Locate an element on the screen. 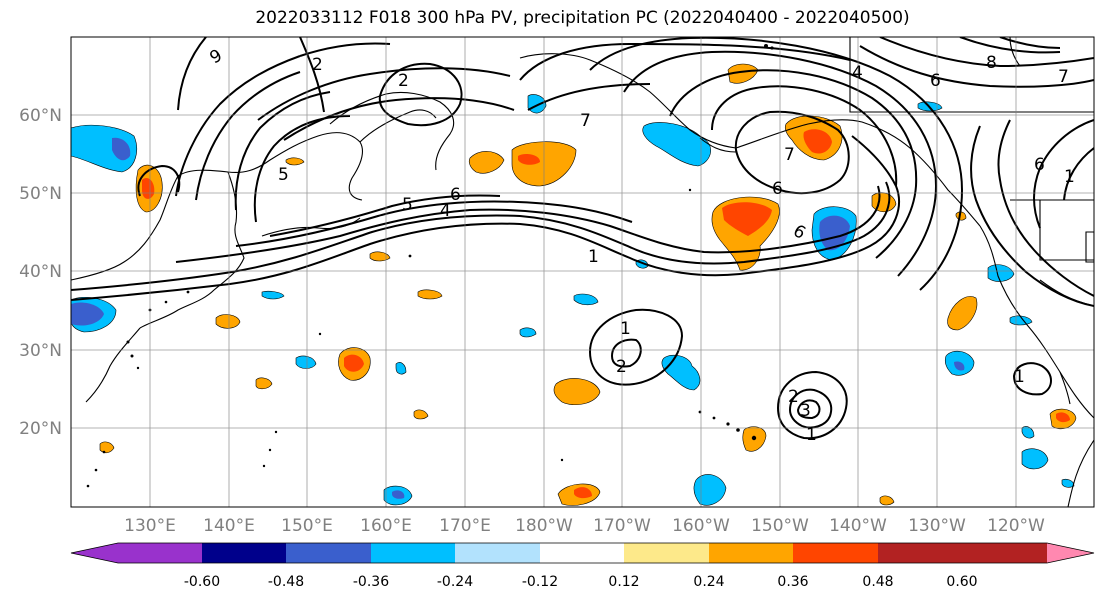  lon-label: 150°W is located at coordinates (780, 526).